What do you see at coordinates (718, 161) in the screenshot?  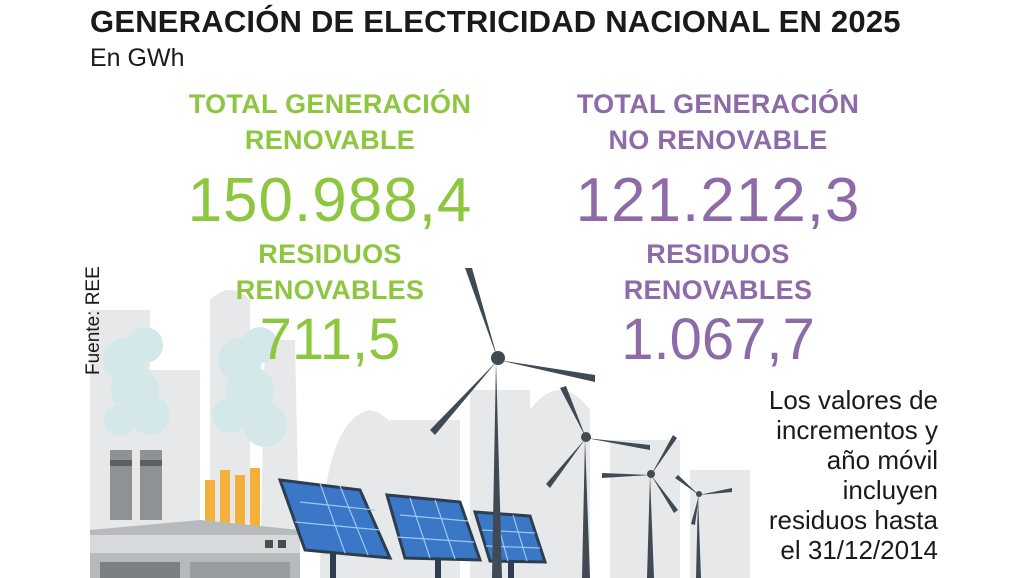 I see `non-renewable-column: TOTAL GENERACIÓN NO RENOVABLE 121.212,3` at bounding box center [718, 161].